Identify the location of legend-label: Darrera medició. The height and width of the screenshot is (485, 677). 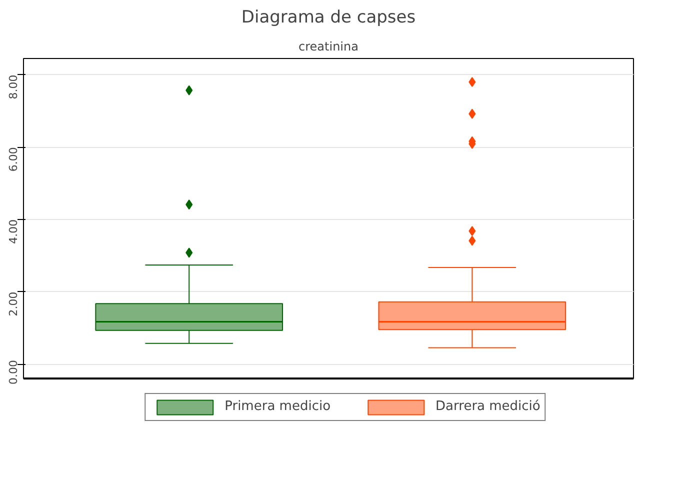
(488, 406).